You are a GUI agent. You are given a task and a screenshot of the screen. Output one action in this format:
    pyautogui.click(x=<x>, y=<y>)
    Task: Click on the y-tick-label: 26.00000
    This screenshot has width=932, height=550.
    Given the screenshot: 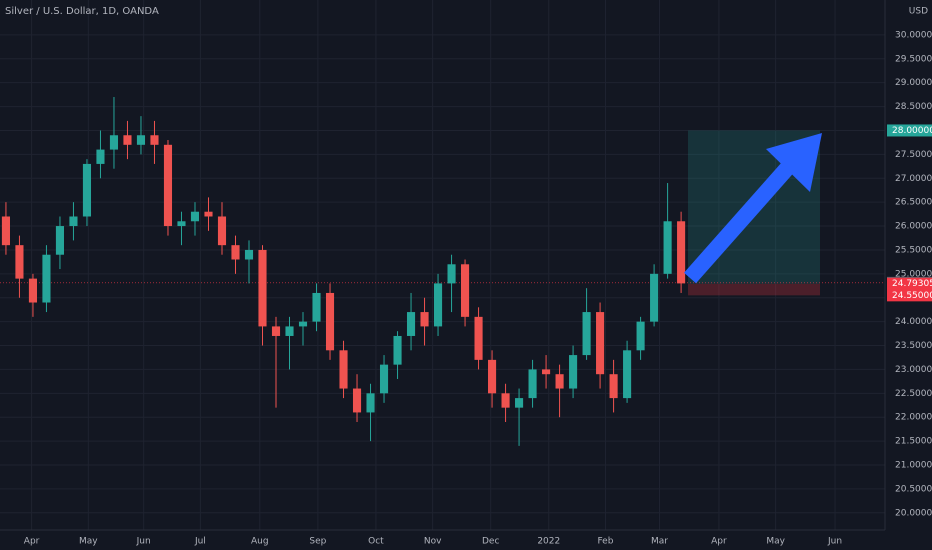 What is the action you would take?
    pyautogui.click(x=913, y=227)
    